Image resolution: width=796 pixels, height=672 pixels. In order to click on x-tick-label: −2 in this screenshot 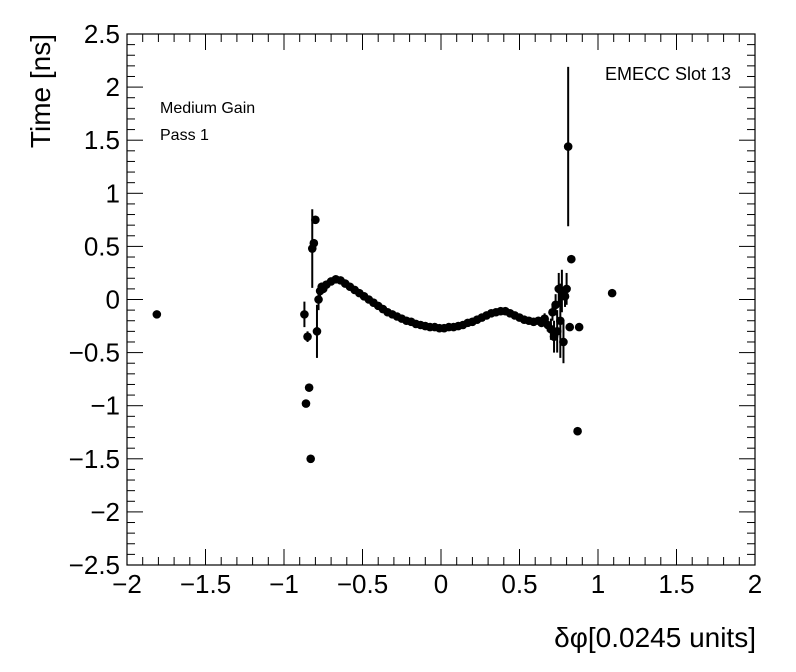, I will do `click(127, 584)`.